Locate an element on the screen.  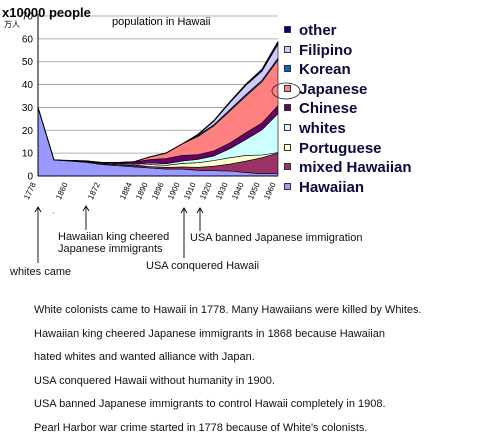
annotation-usa-conquered: USA conquered Hawaii is located at coordinates (203, 266).